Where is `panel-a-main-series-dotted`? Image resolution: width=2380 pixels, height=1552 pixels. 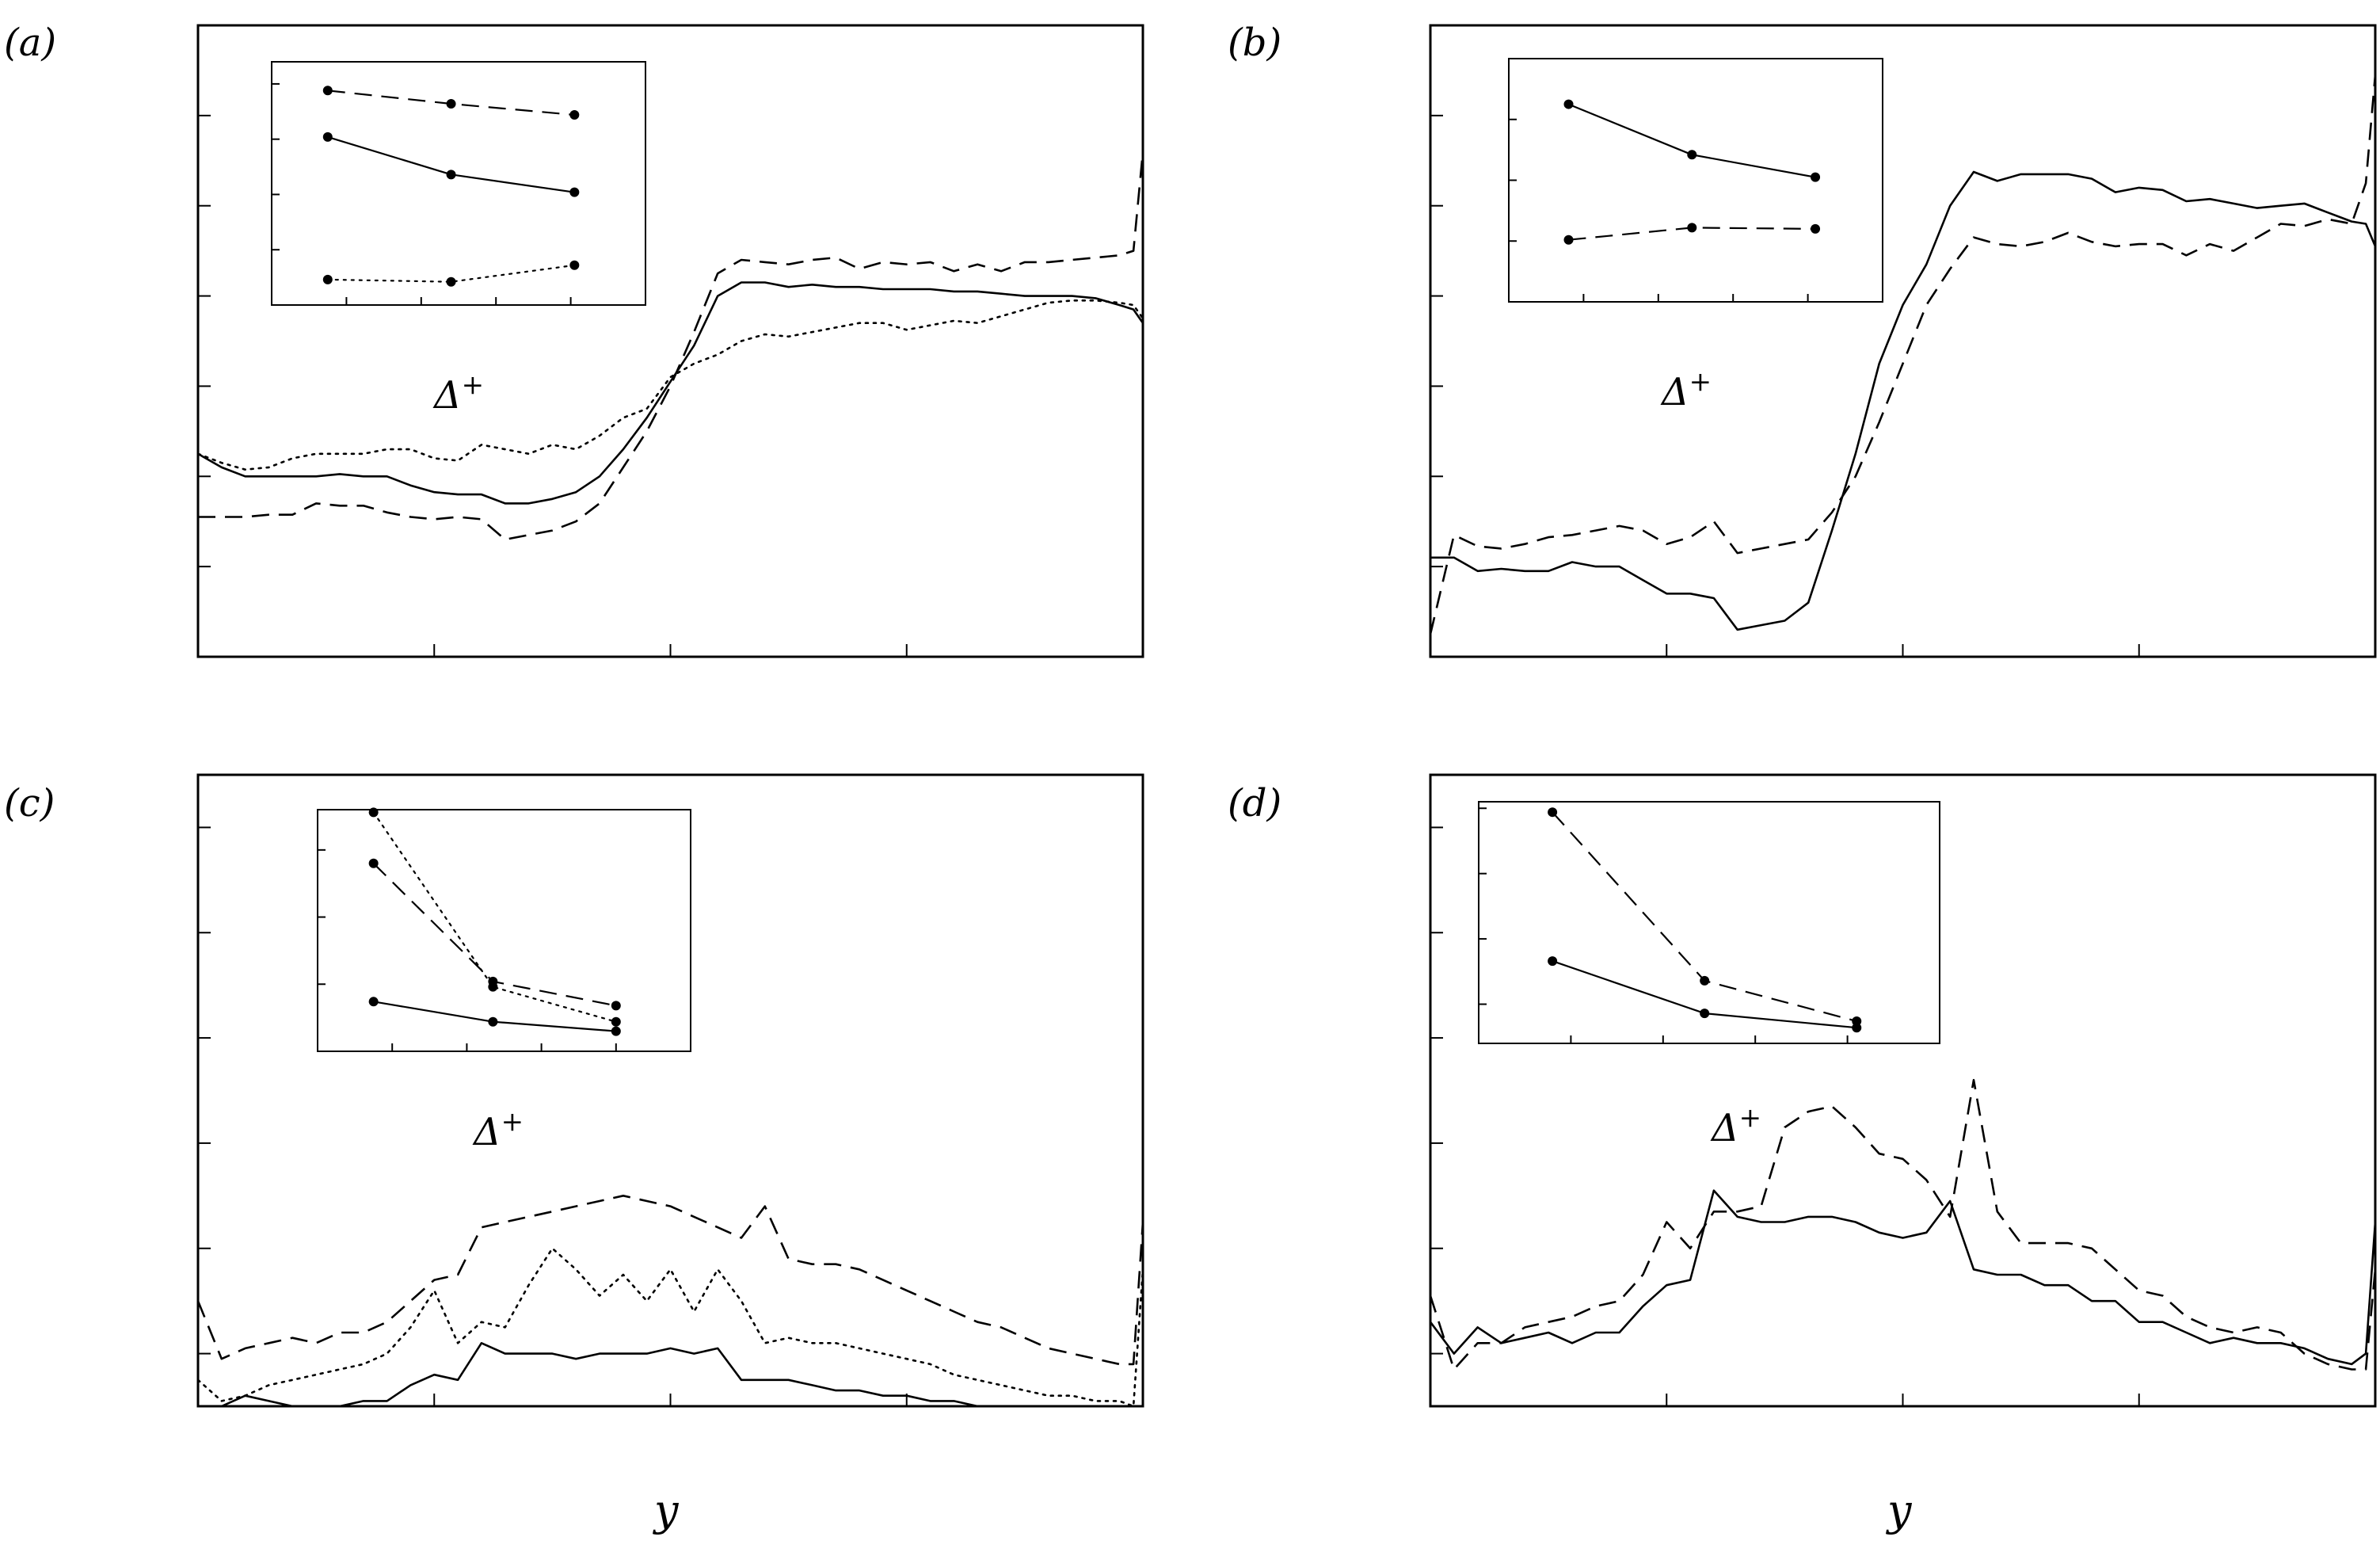
panel-a-main-series-dotted is located at coordinates (670, 385).